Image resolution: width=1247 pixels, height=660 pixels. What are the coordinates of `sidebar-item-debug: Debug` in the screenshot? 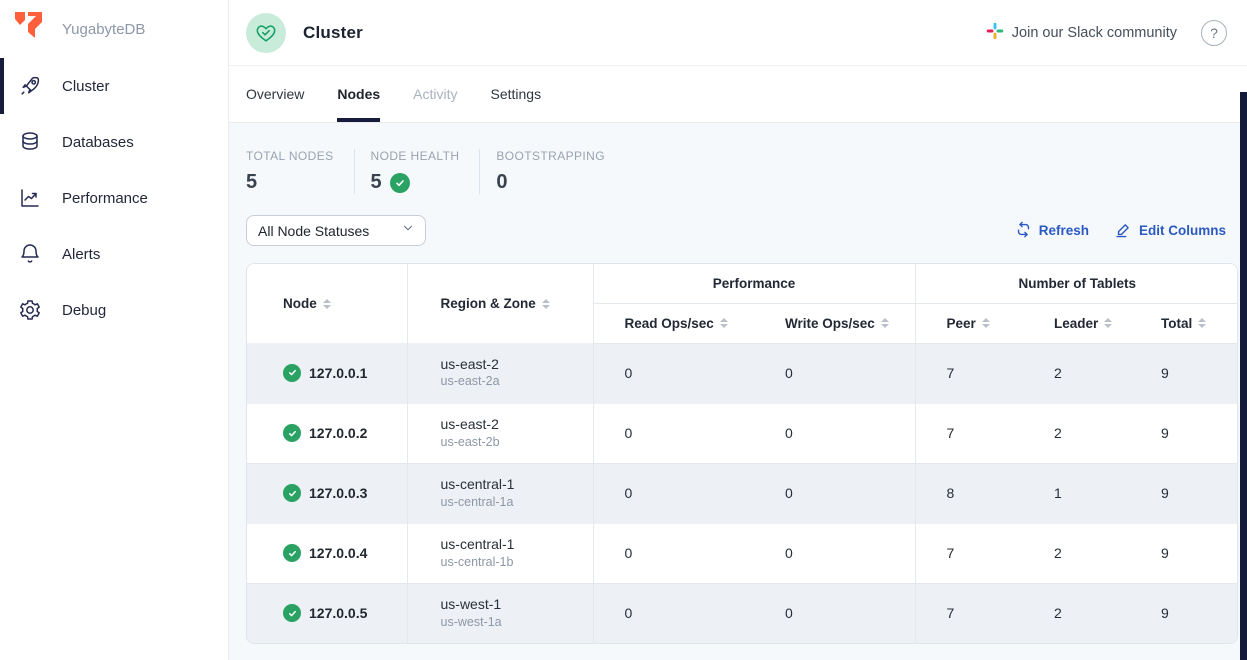 It's located at (114, 310).